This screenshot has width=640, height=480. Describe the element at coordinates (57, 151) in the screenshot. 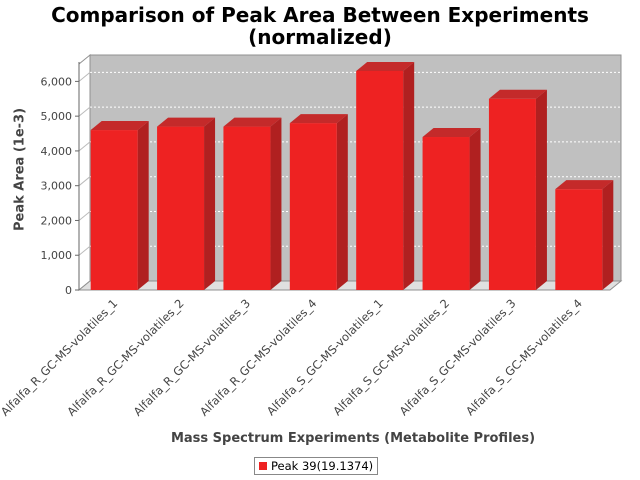

I see `y-tick-label: 4,000` at that location.